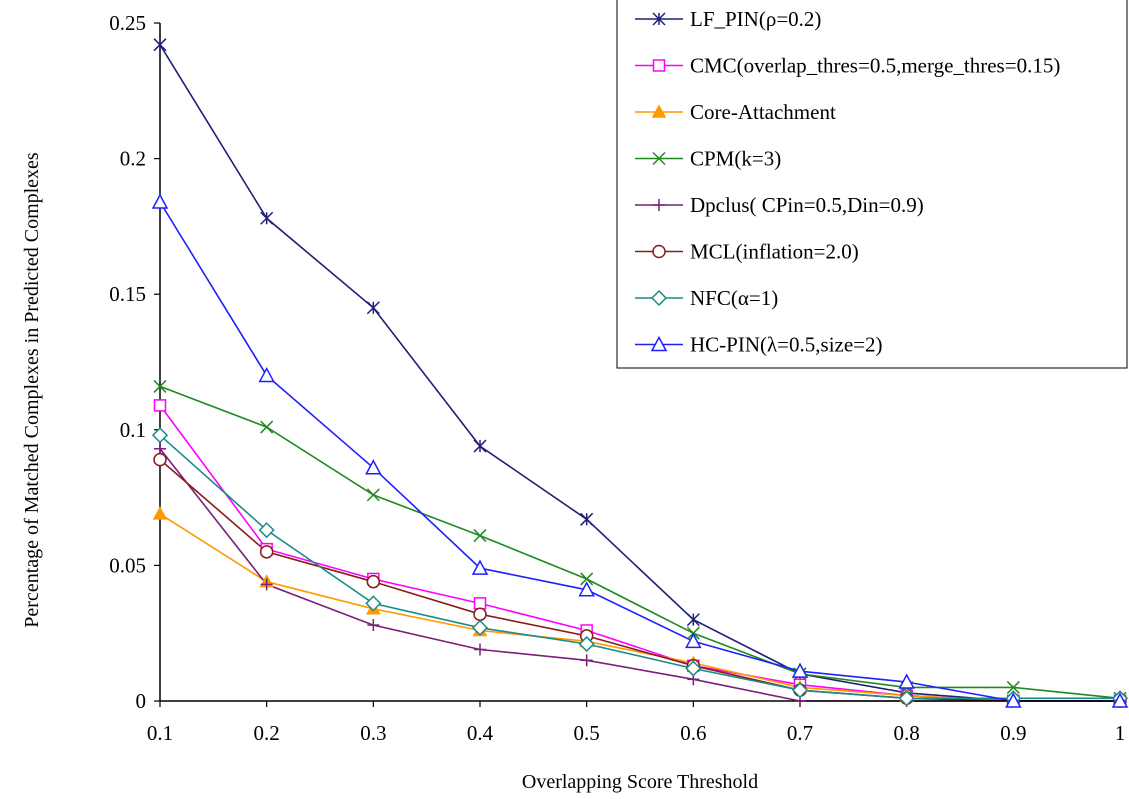 The image size is (1129, 799). What do you see at coordinates (755, 19) in the screenshot?
I see `legend-item-label: LF_PIN(ρ=0.2)` at bounding box center [755, 19].